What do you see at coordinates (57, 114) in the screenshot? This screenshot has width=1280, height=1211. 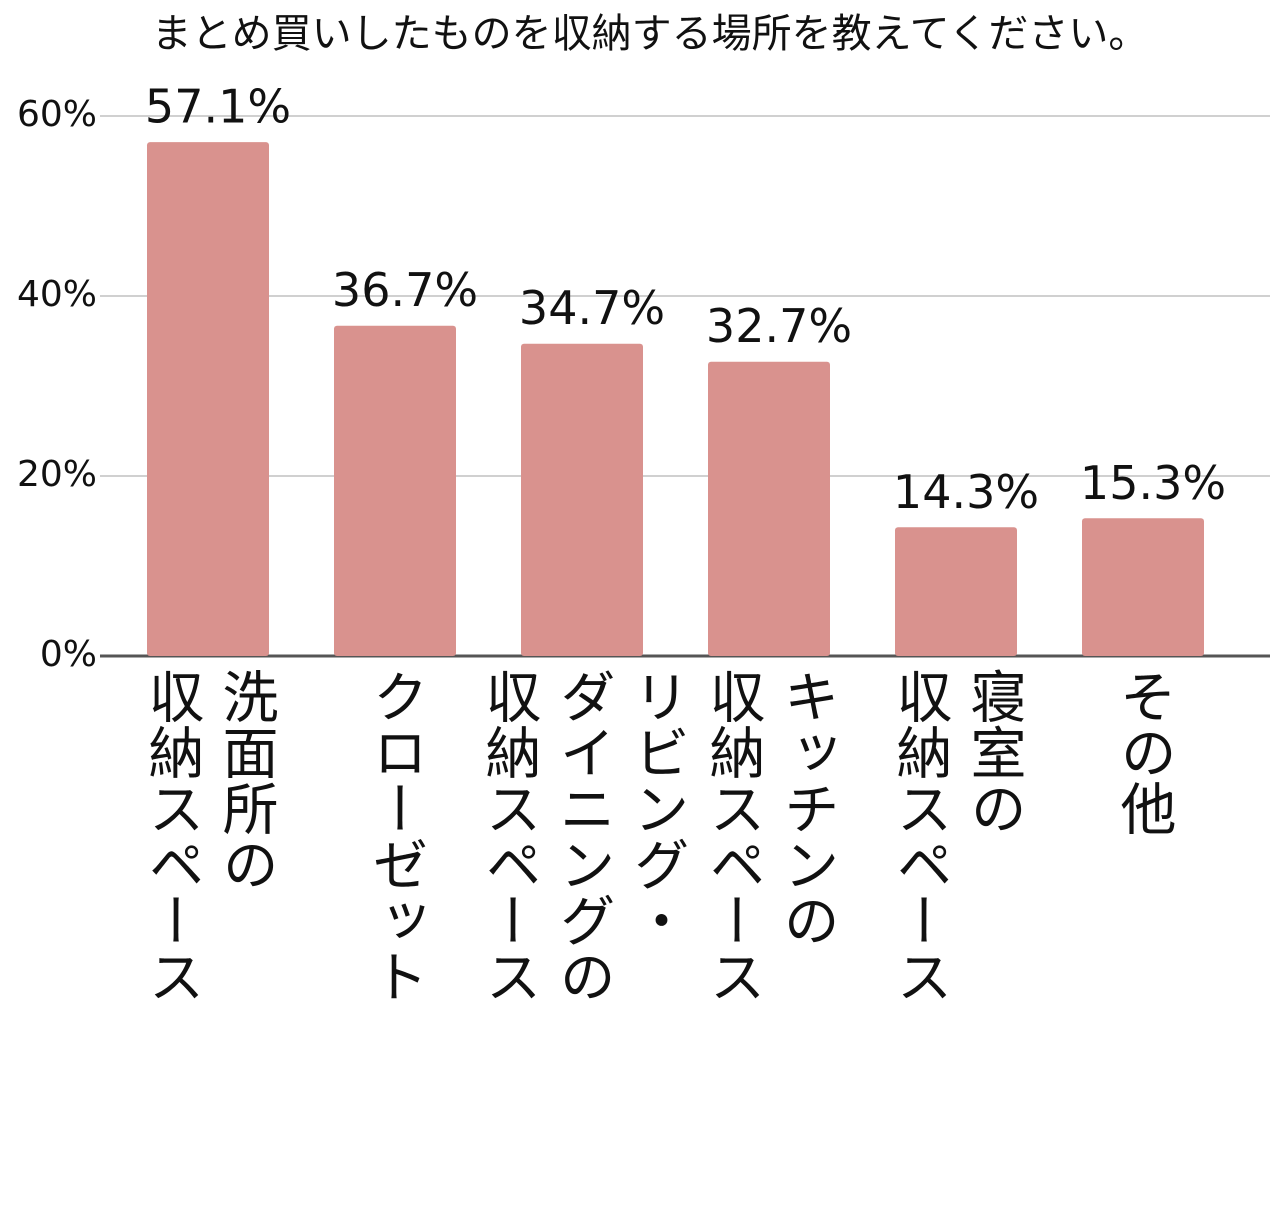 I see `y-tick-label: 60%` at bounding box center [57, 114].